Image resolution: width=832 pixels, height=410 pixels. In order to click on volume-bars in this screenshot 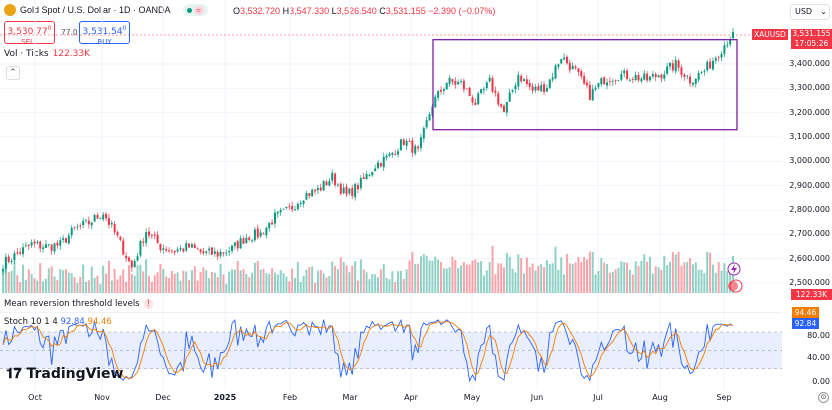, I will do `click(368, 269)`.